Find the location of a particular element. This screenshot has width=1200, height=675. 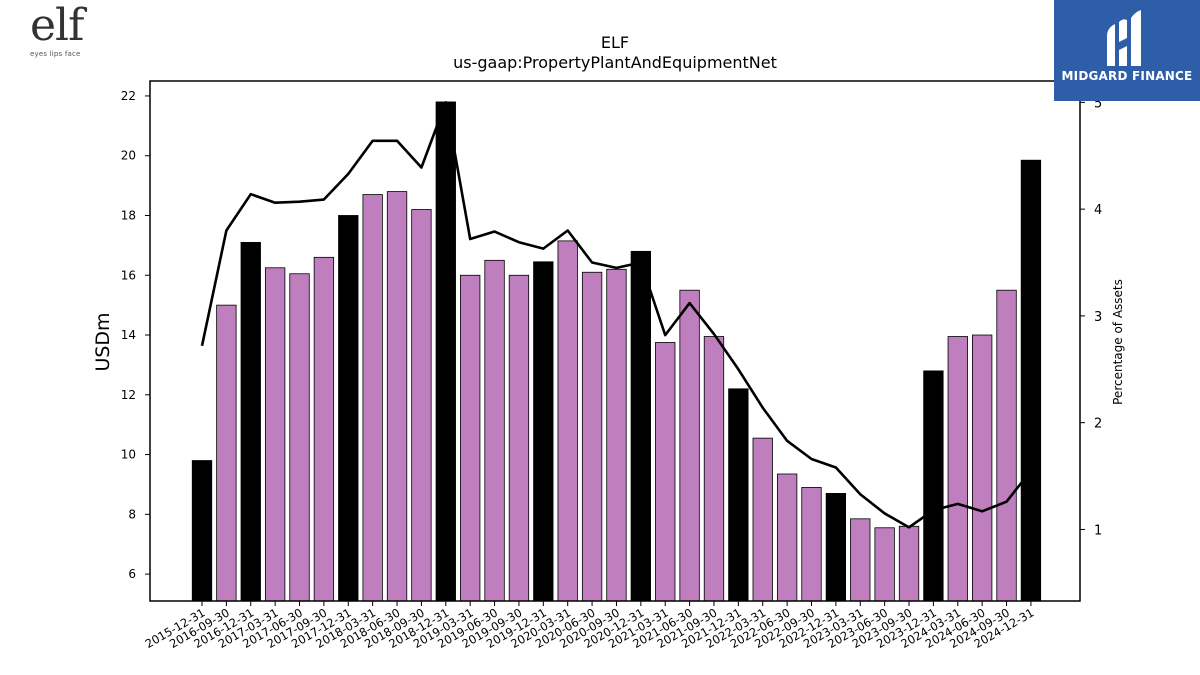

y-tick-label: 18 is located at coordinates (128, 215).